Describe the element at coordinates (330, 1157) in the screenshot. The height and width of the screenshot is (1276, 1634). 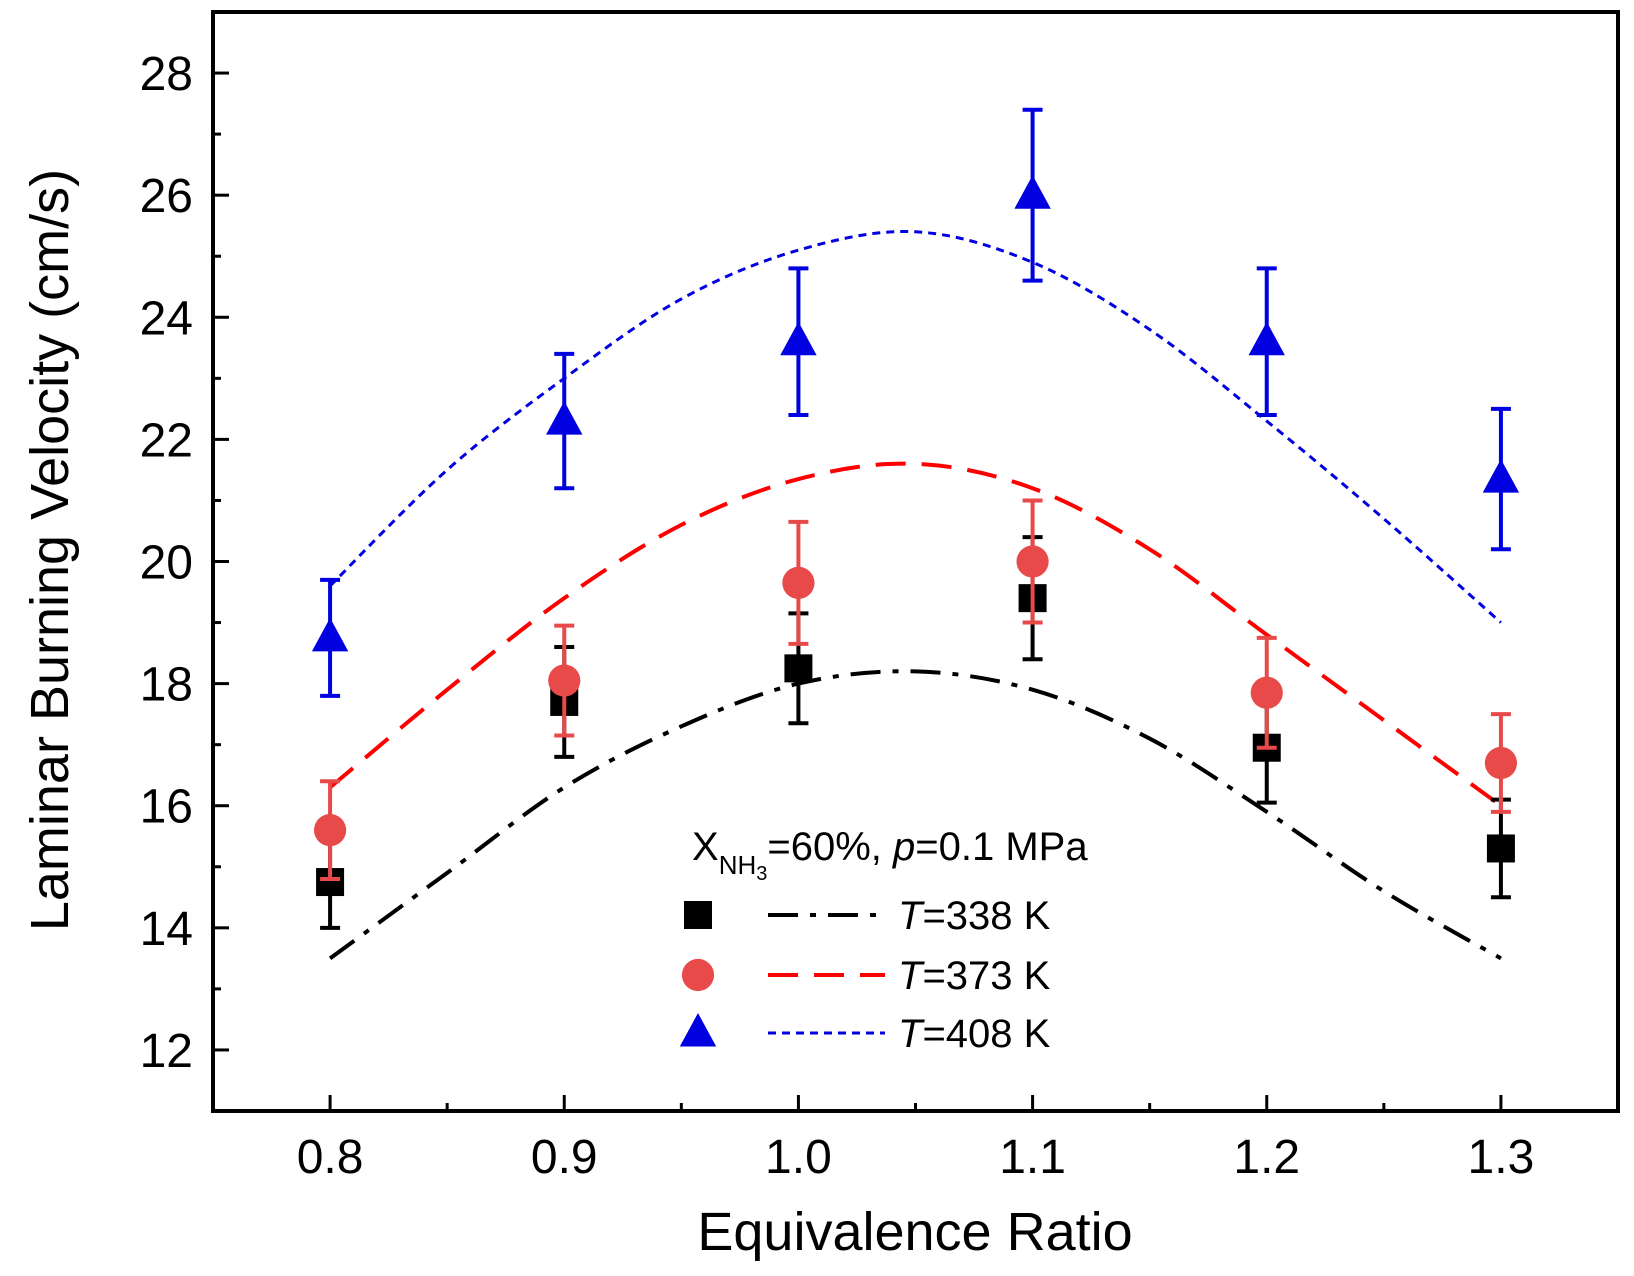
I see `x-tick-label-0: 0.8` at that location.